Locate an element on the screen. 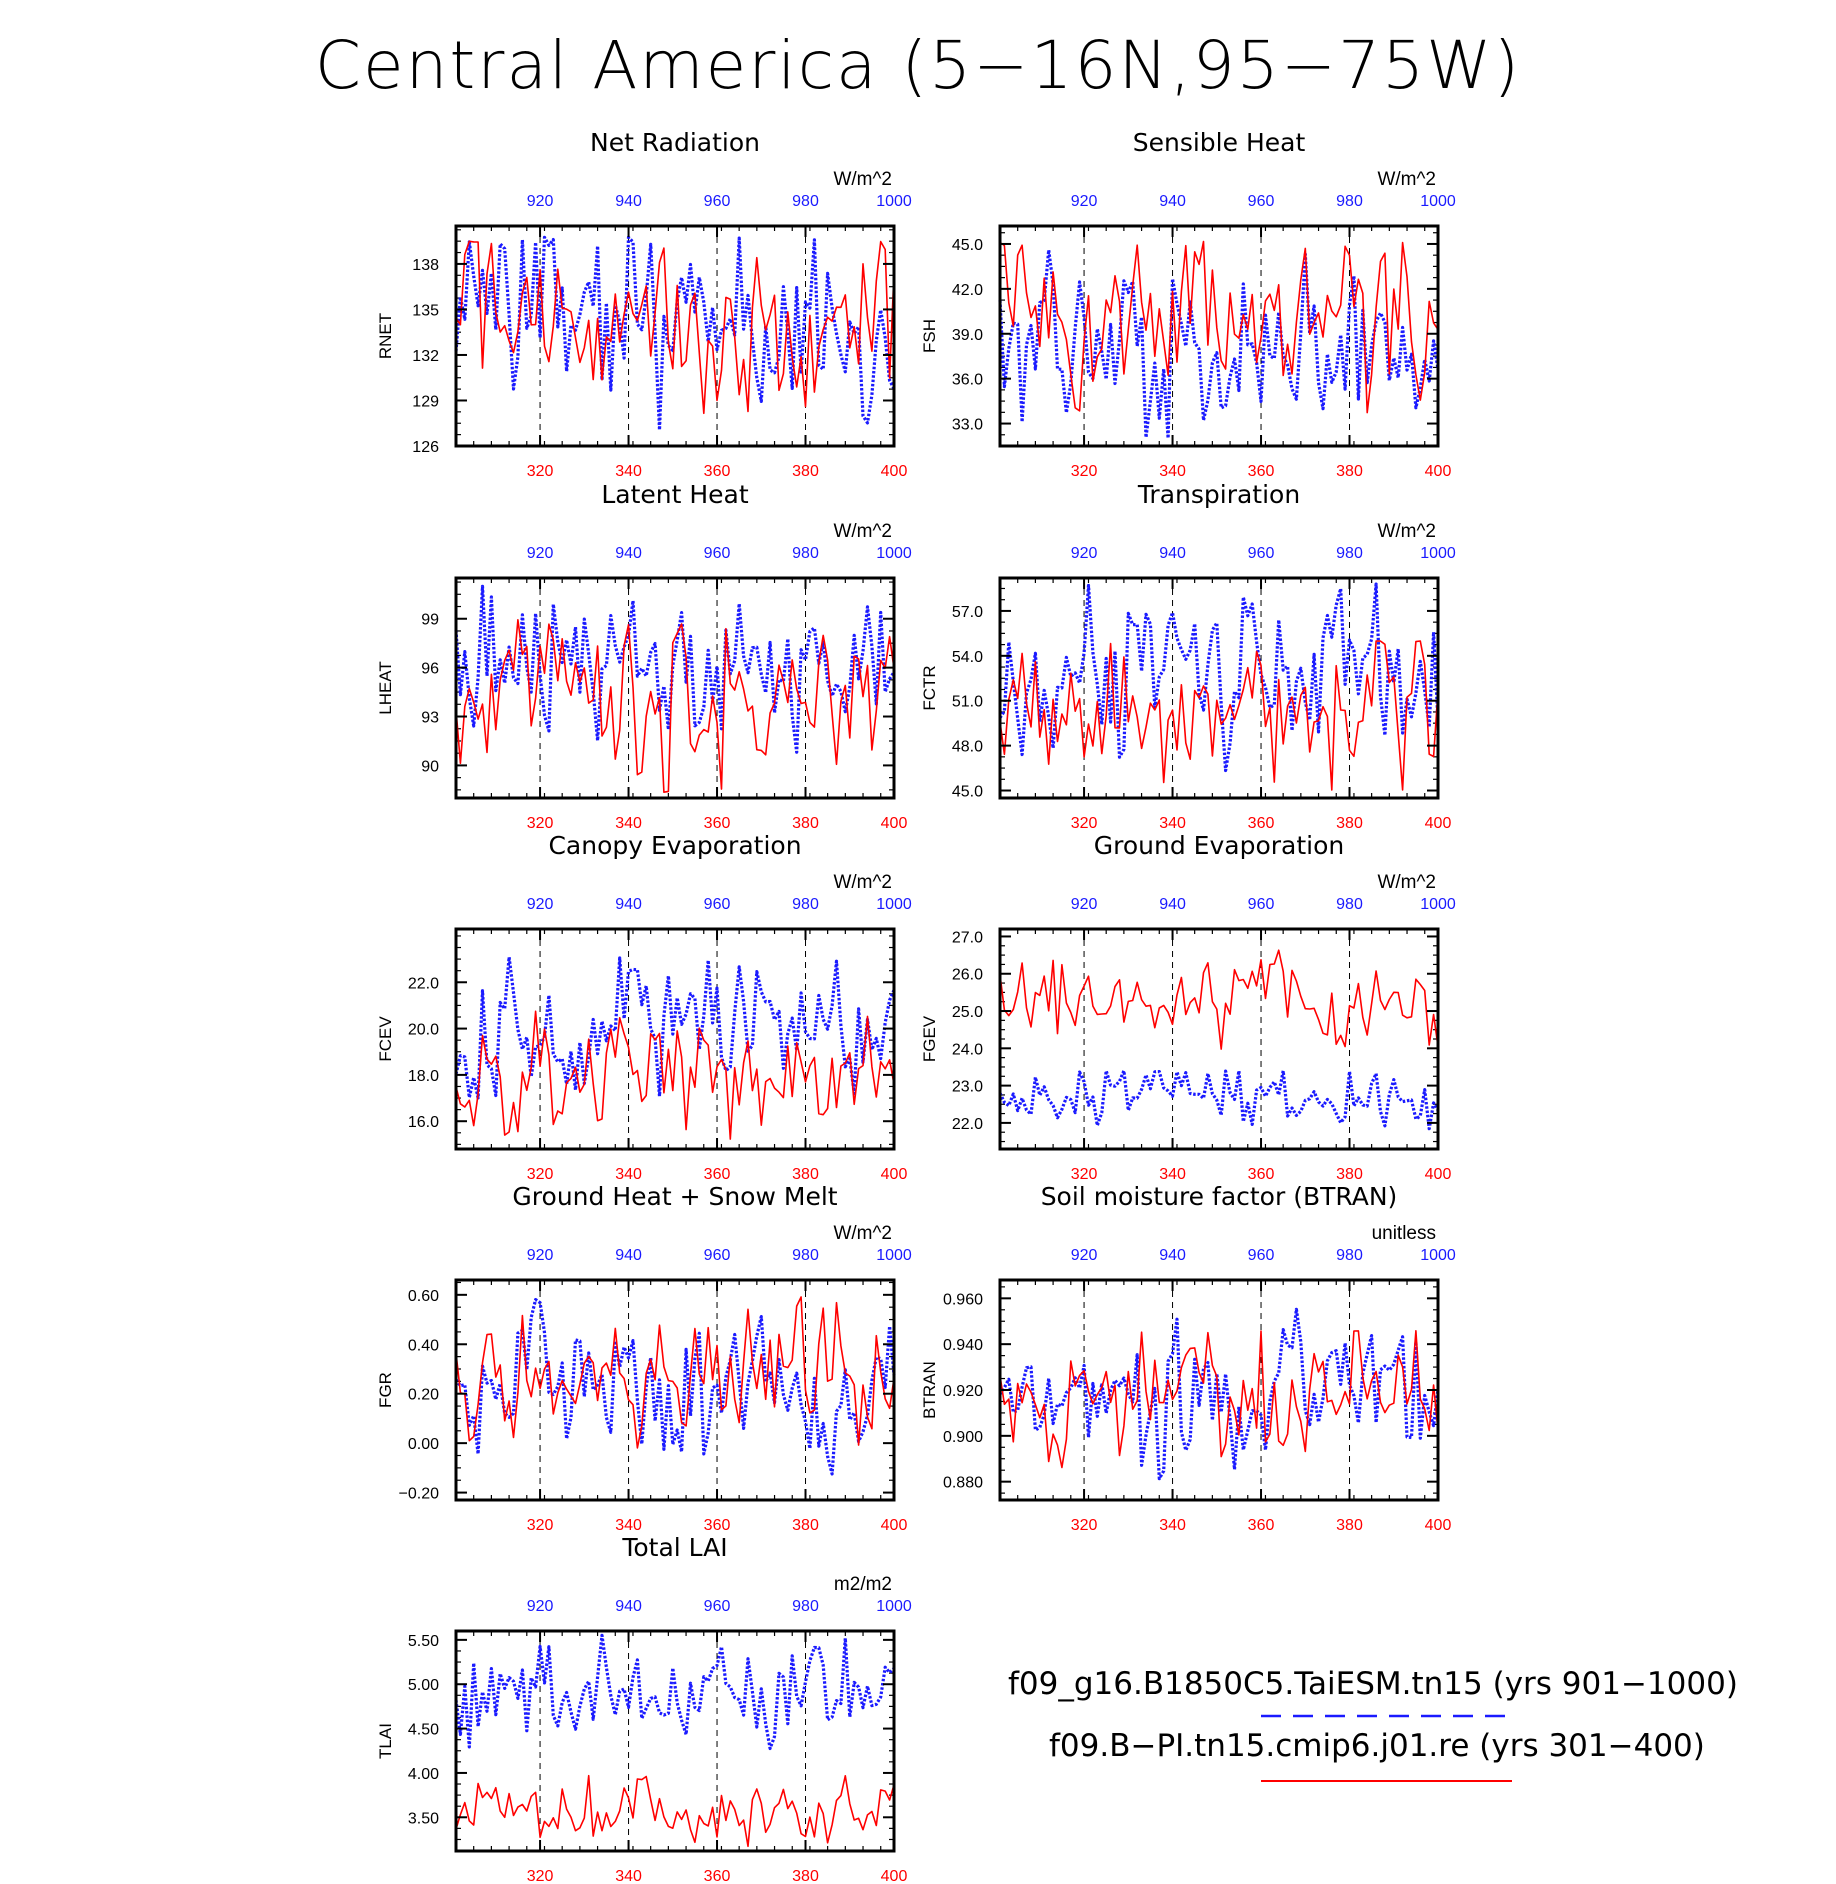 This screenshot has height=1884, width=1836. unit-label: unitless is located at coordinates (1404, 1233).